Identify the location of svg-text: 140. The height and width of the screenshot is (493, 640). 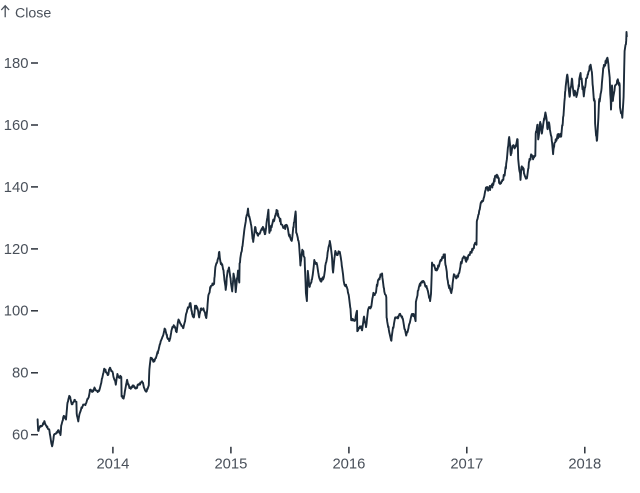
(16, 188).